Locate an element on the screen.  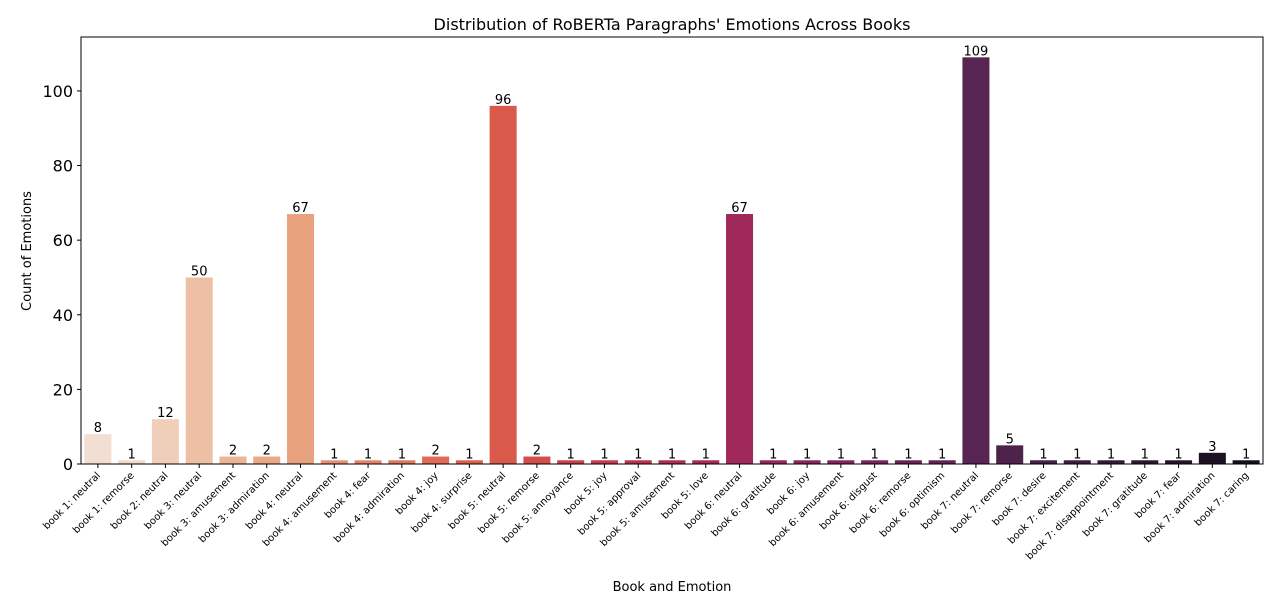
x-tick-label: book 1: neutral is located at coordinates (72, 501).